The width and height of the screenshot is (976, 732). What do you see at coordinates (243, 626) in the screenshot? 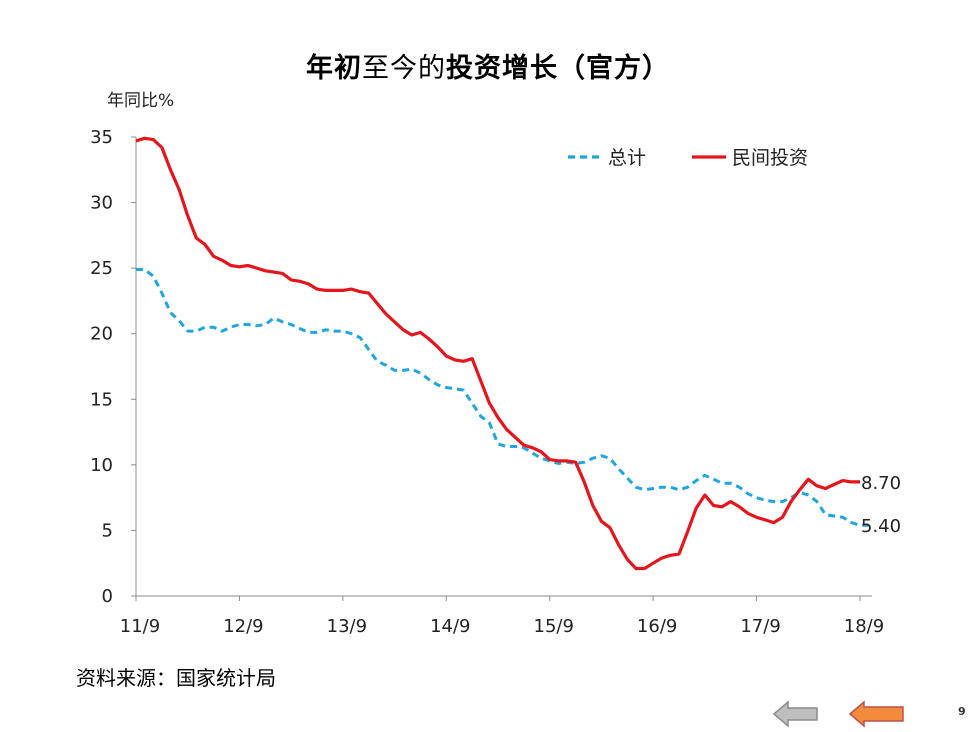
I see `x-tick-label: 12/9` at bounding box center [243, 626].